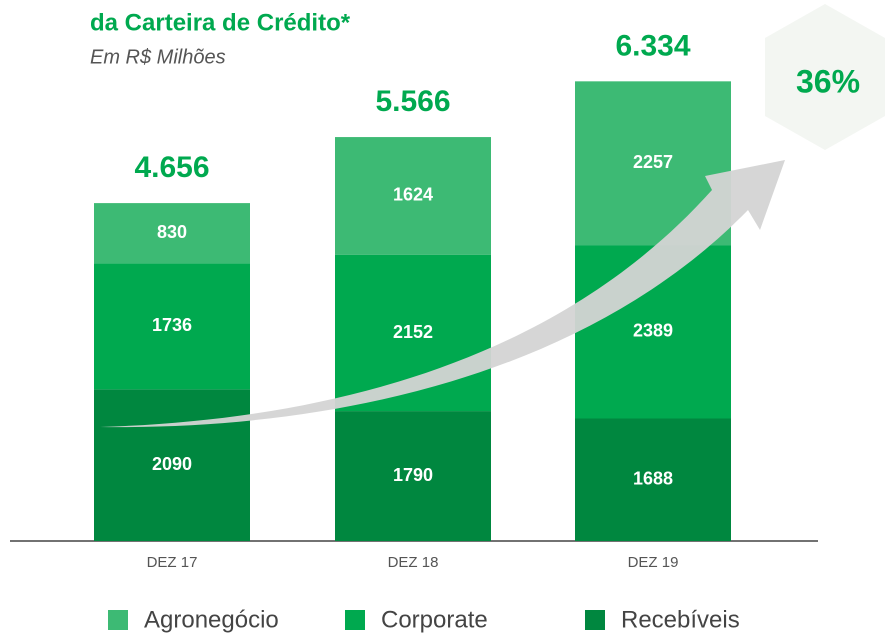 The height and width of the screenshot is (634, 886). I want to click on annotation: 36%, so click(828, 81).